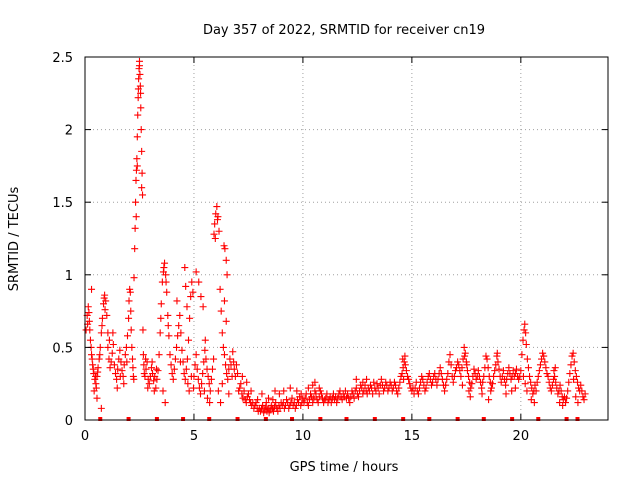  What do you see at coordinates (62, 203) in the screenshot?
I see `y-tick-label: 1.5` at bounding box center [62, 203].